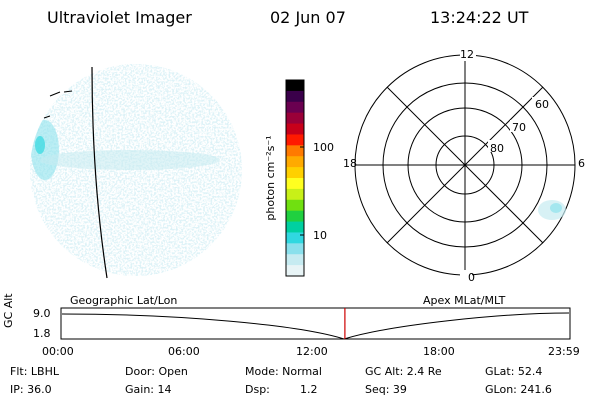  Describe the element at coordinates (320, 235) in the screenshot. I see `colorbar-label-10: 10` at that location.